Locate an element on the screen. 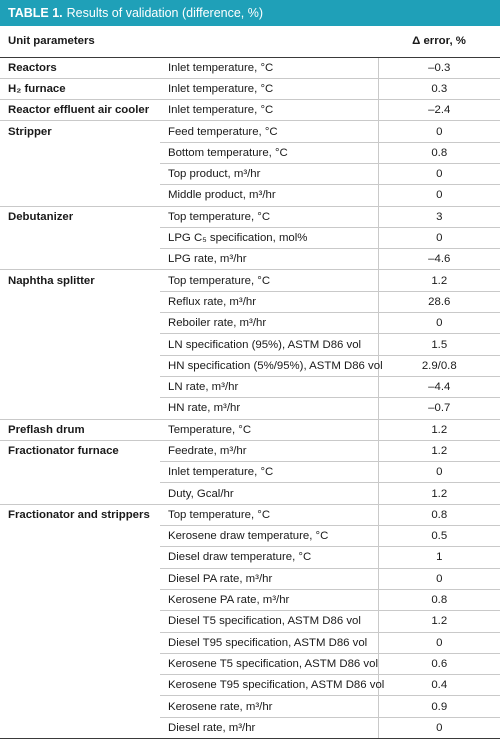  parameter-cell: Kerosene draw temperature, °C is located at coordinates (269, 536).